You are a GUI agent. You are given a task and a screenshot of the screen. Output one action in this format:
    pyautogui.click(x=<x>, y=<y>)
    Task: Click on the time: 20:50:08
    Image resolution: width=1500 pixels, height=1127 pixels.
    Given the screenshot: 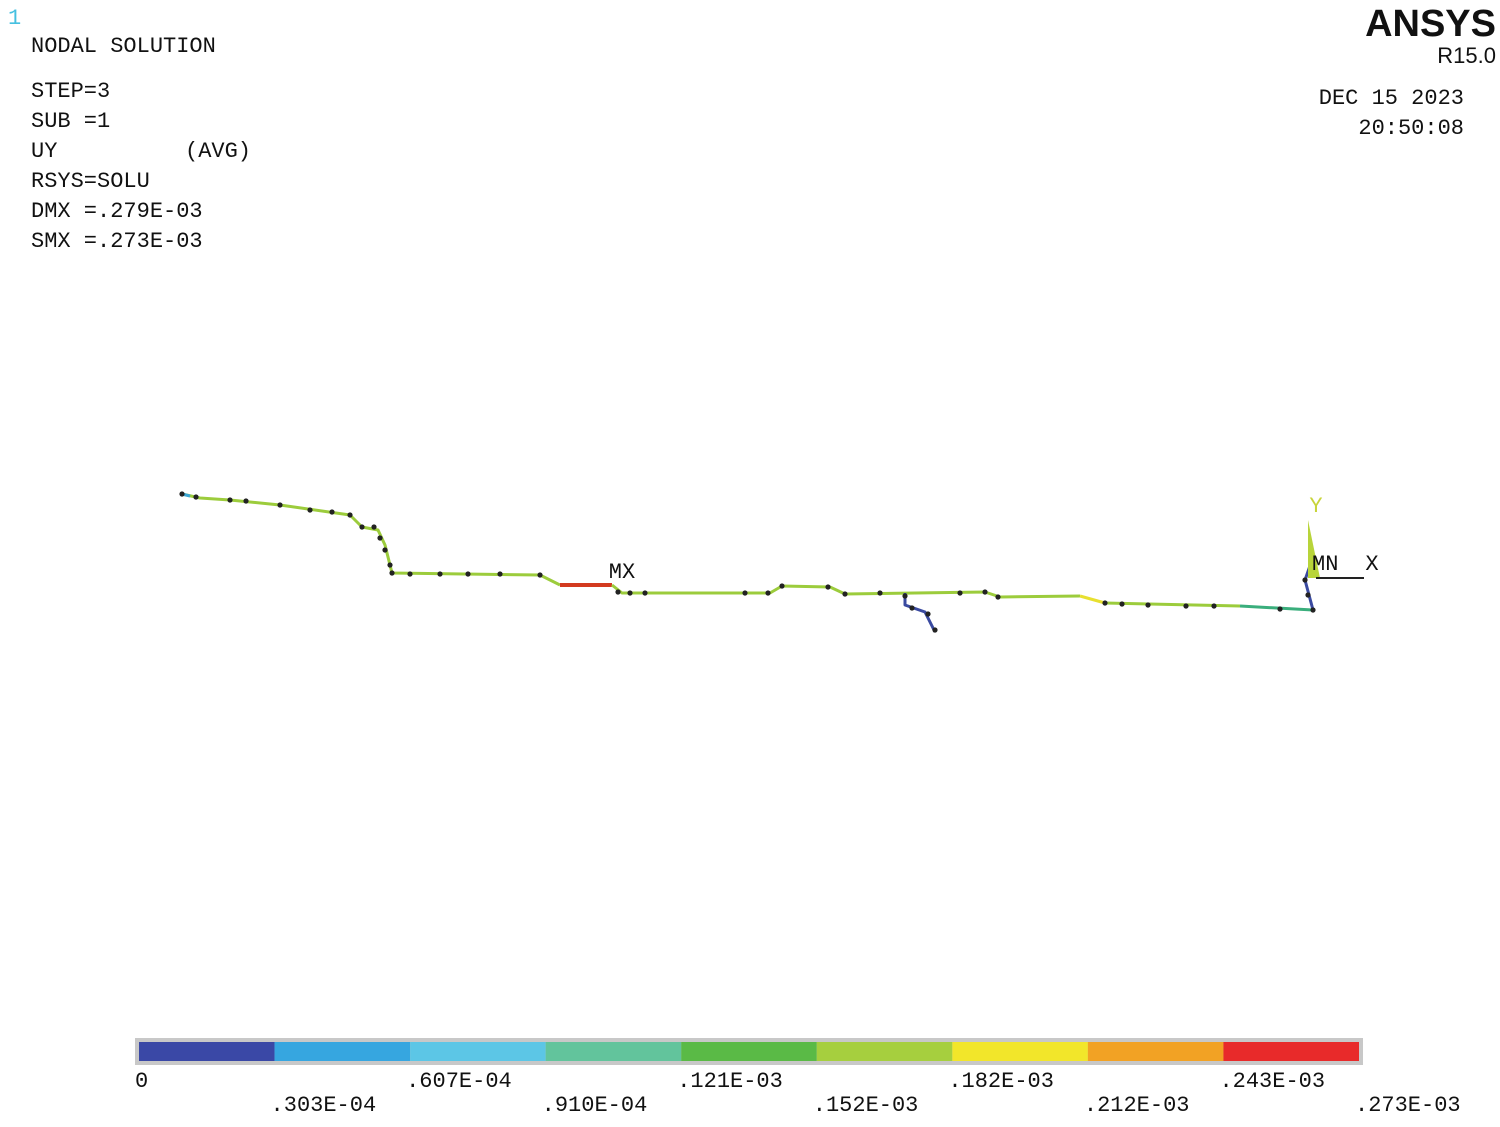 What is the action you would take?
    pyautogui.click(x=1411, y=128)
    